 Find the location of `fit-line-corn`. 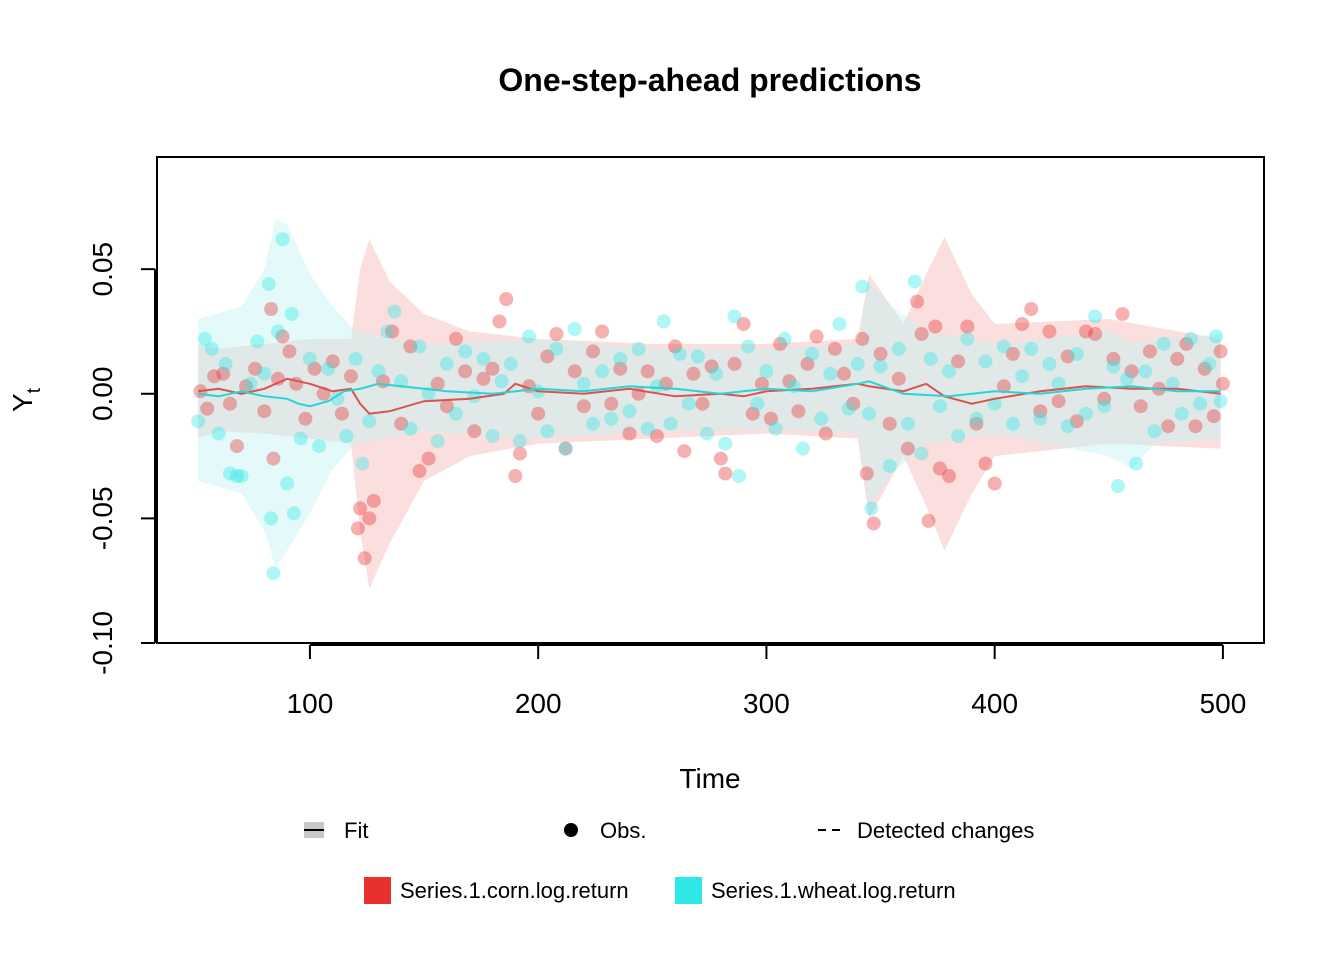

fit-line-corn is located at coordinates (709, 396).